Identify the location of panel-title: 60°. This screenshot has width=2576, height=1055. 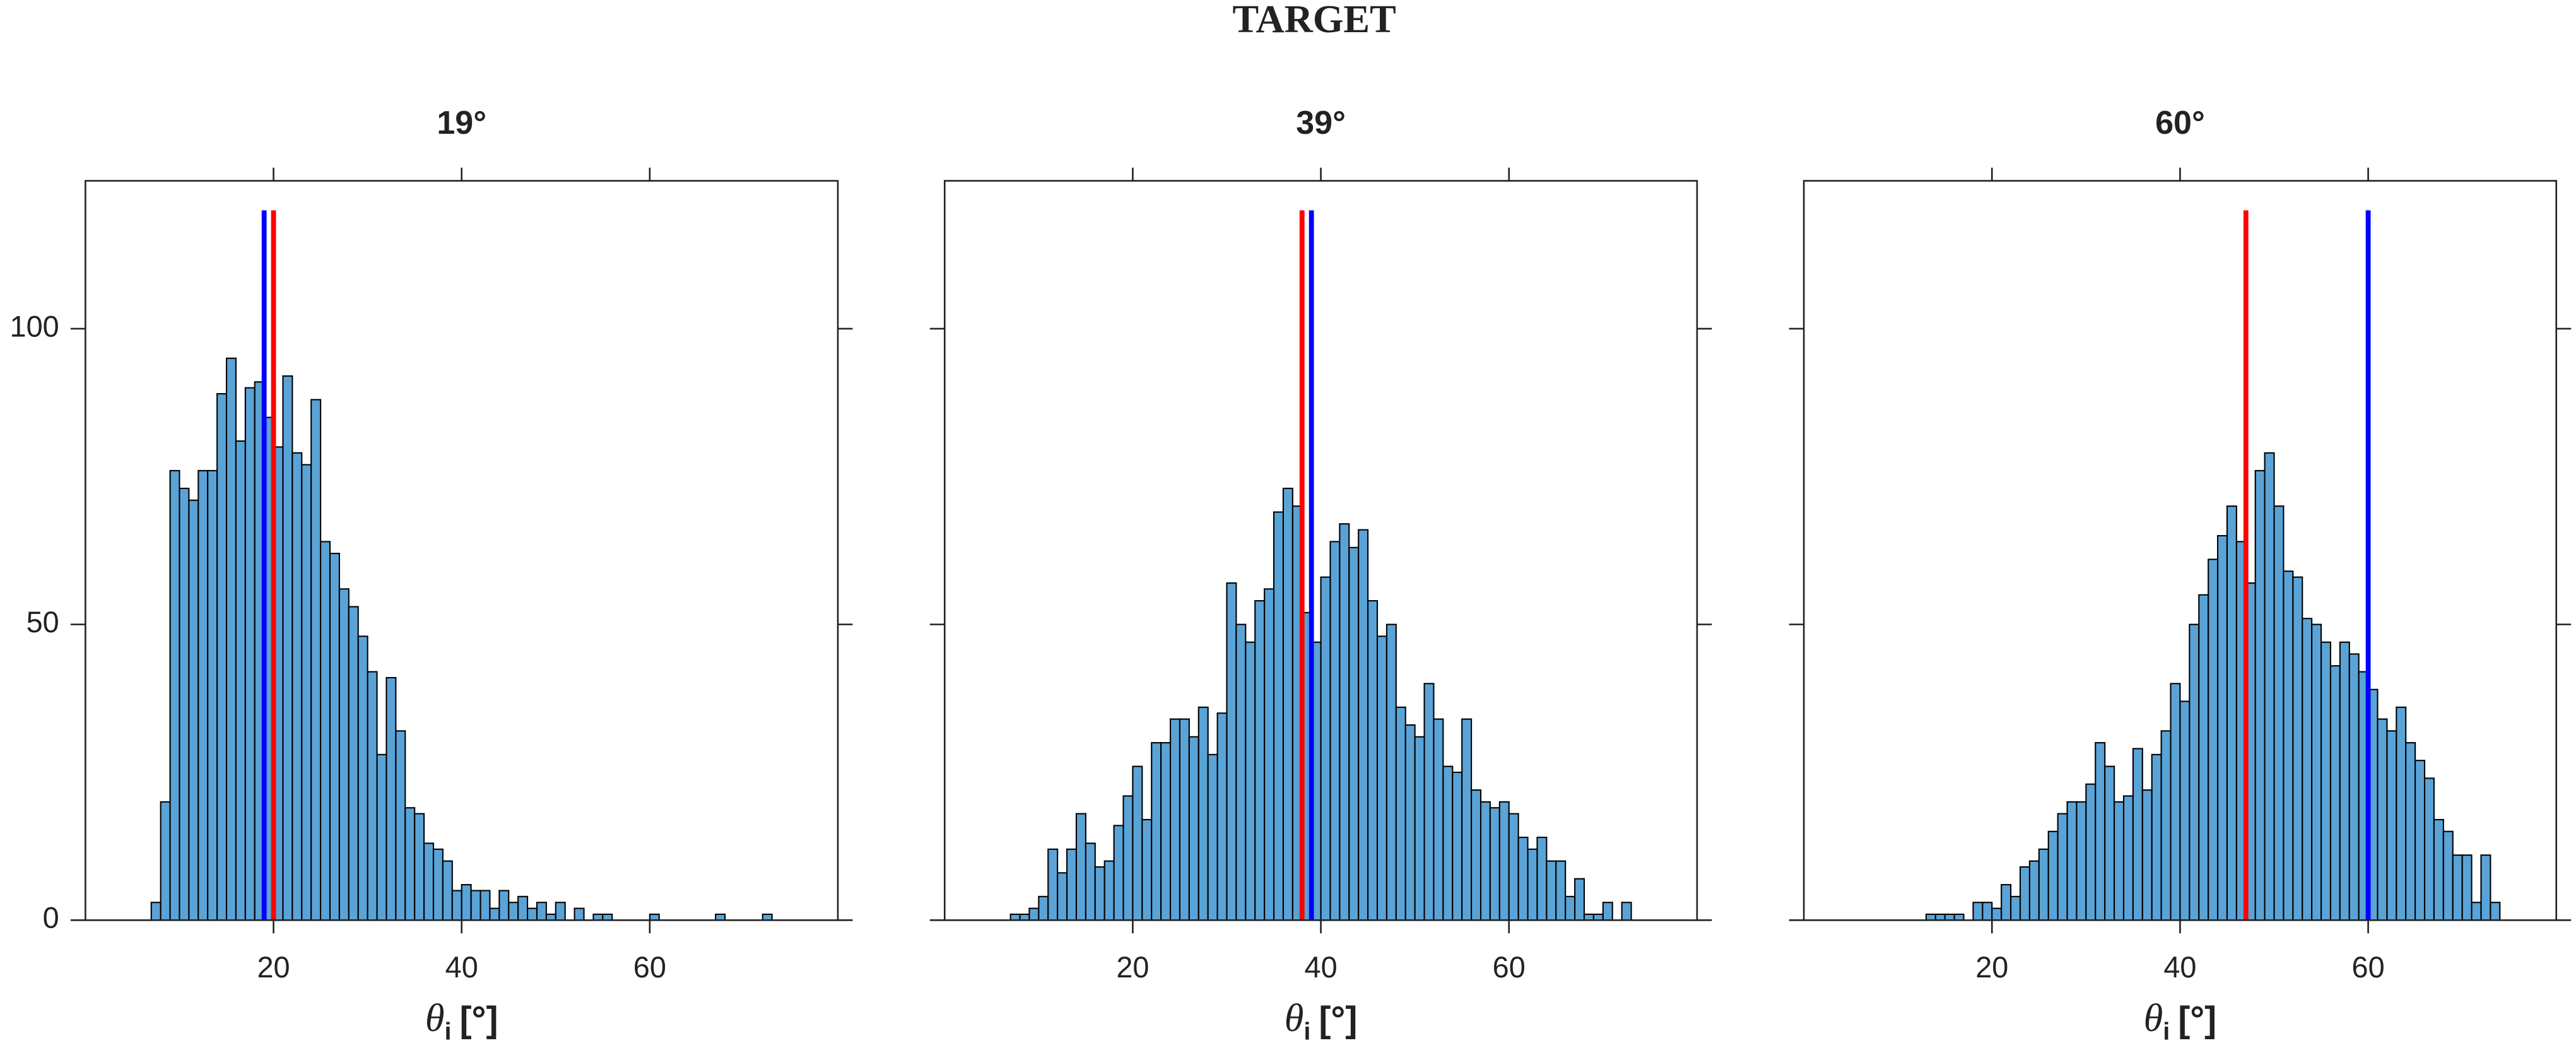
(2180, 123).